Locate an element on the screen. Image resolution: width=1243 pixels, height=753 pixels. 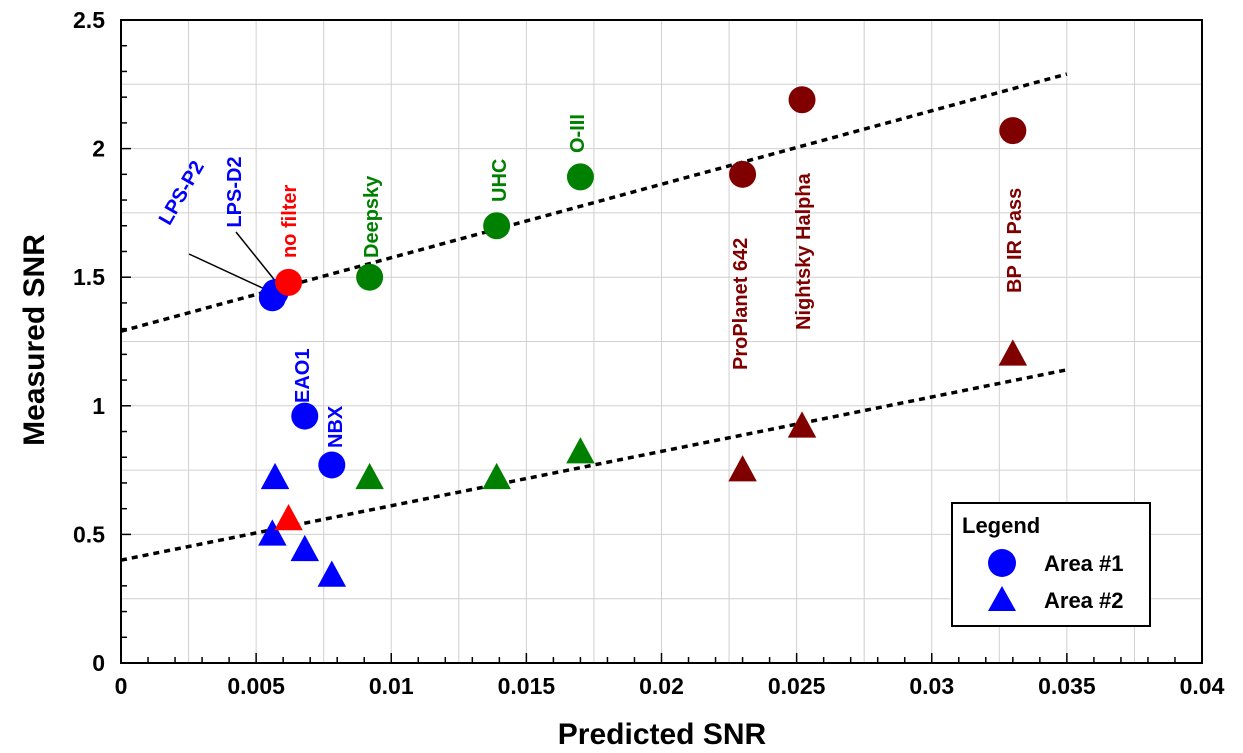
filter-label: LPS-P2 is located at coordinates (182, 193).